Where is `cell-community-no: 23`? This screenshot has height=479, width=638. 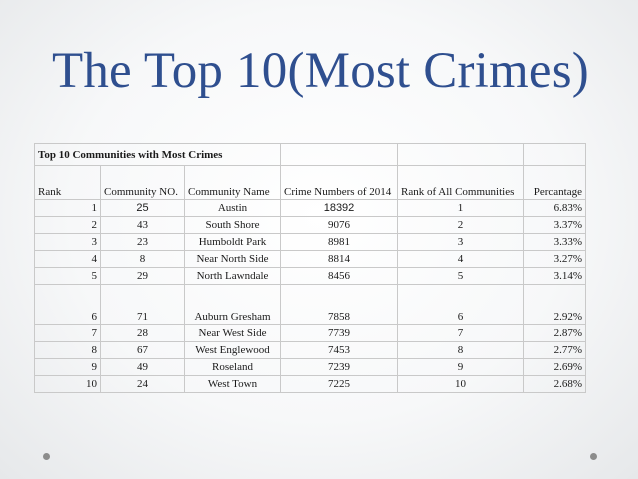 cell-community-no: 23 is located at coordinates (142, 242).